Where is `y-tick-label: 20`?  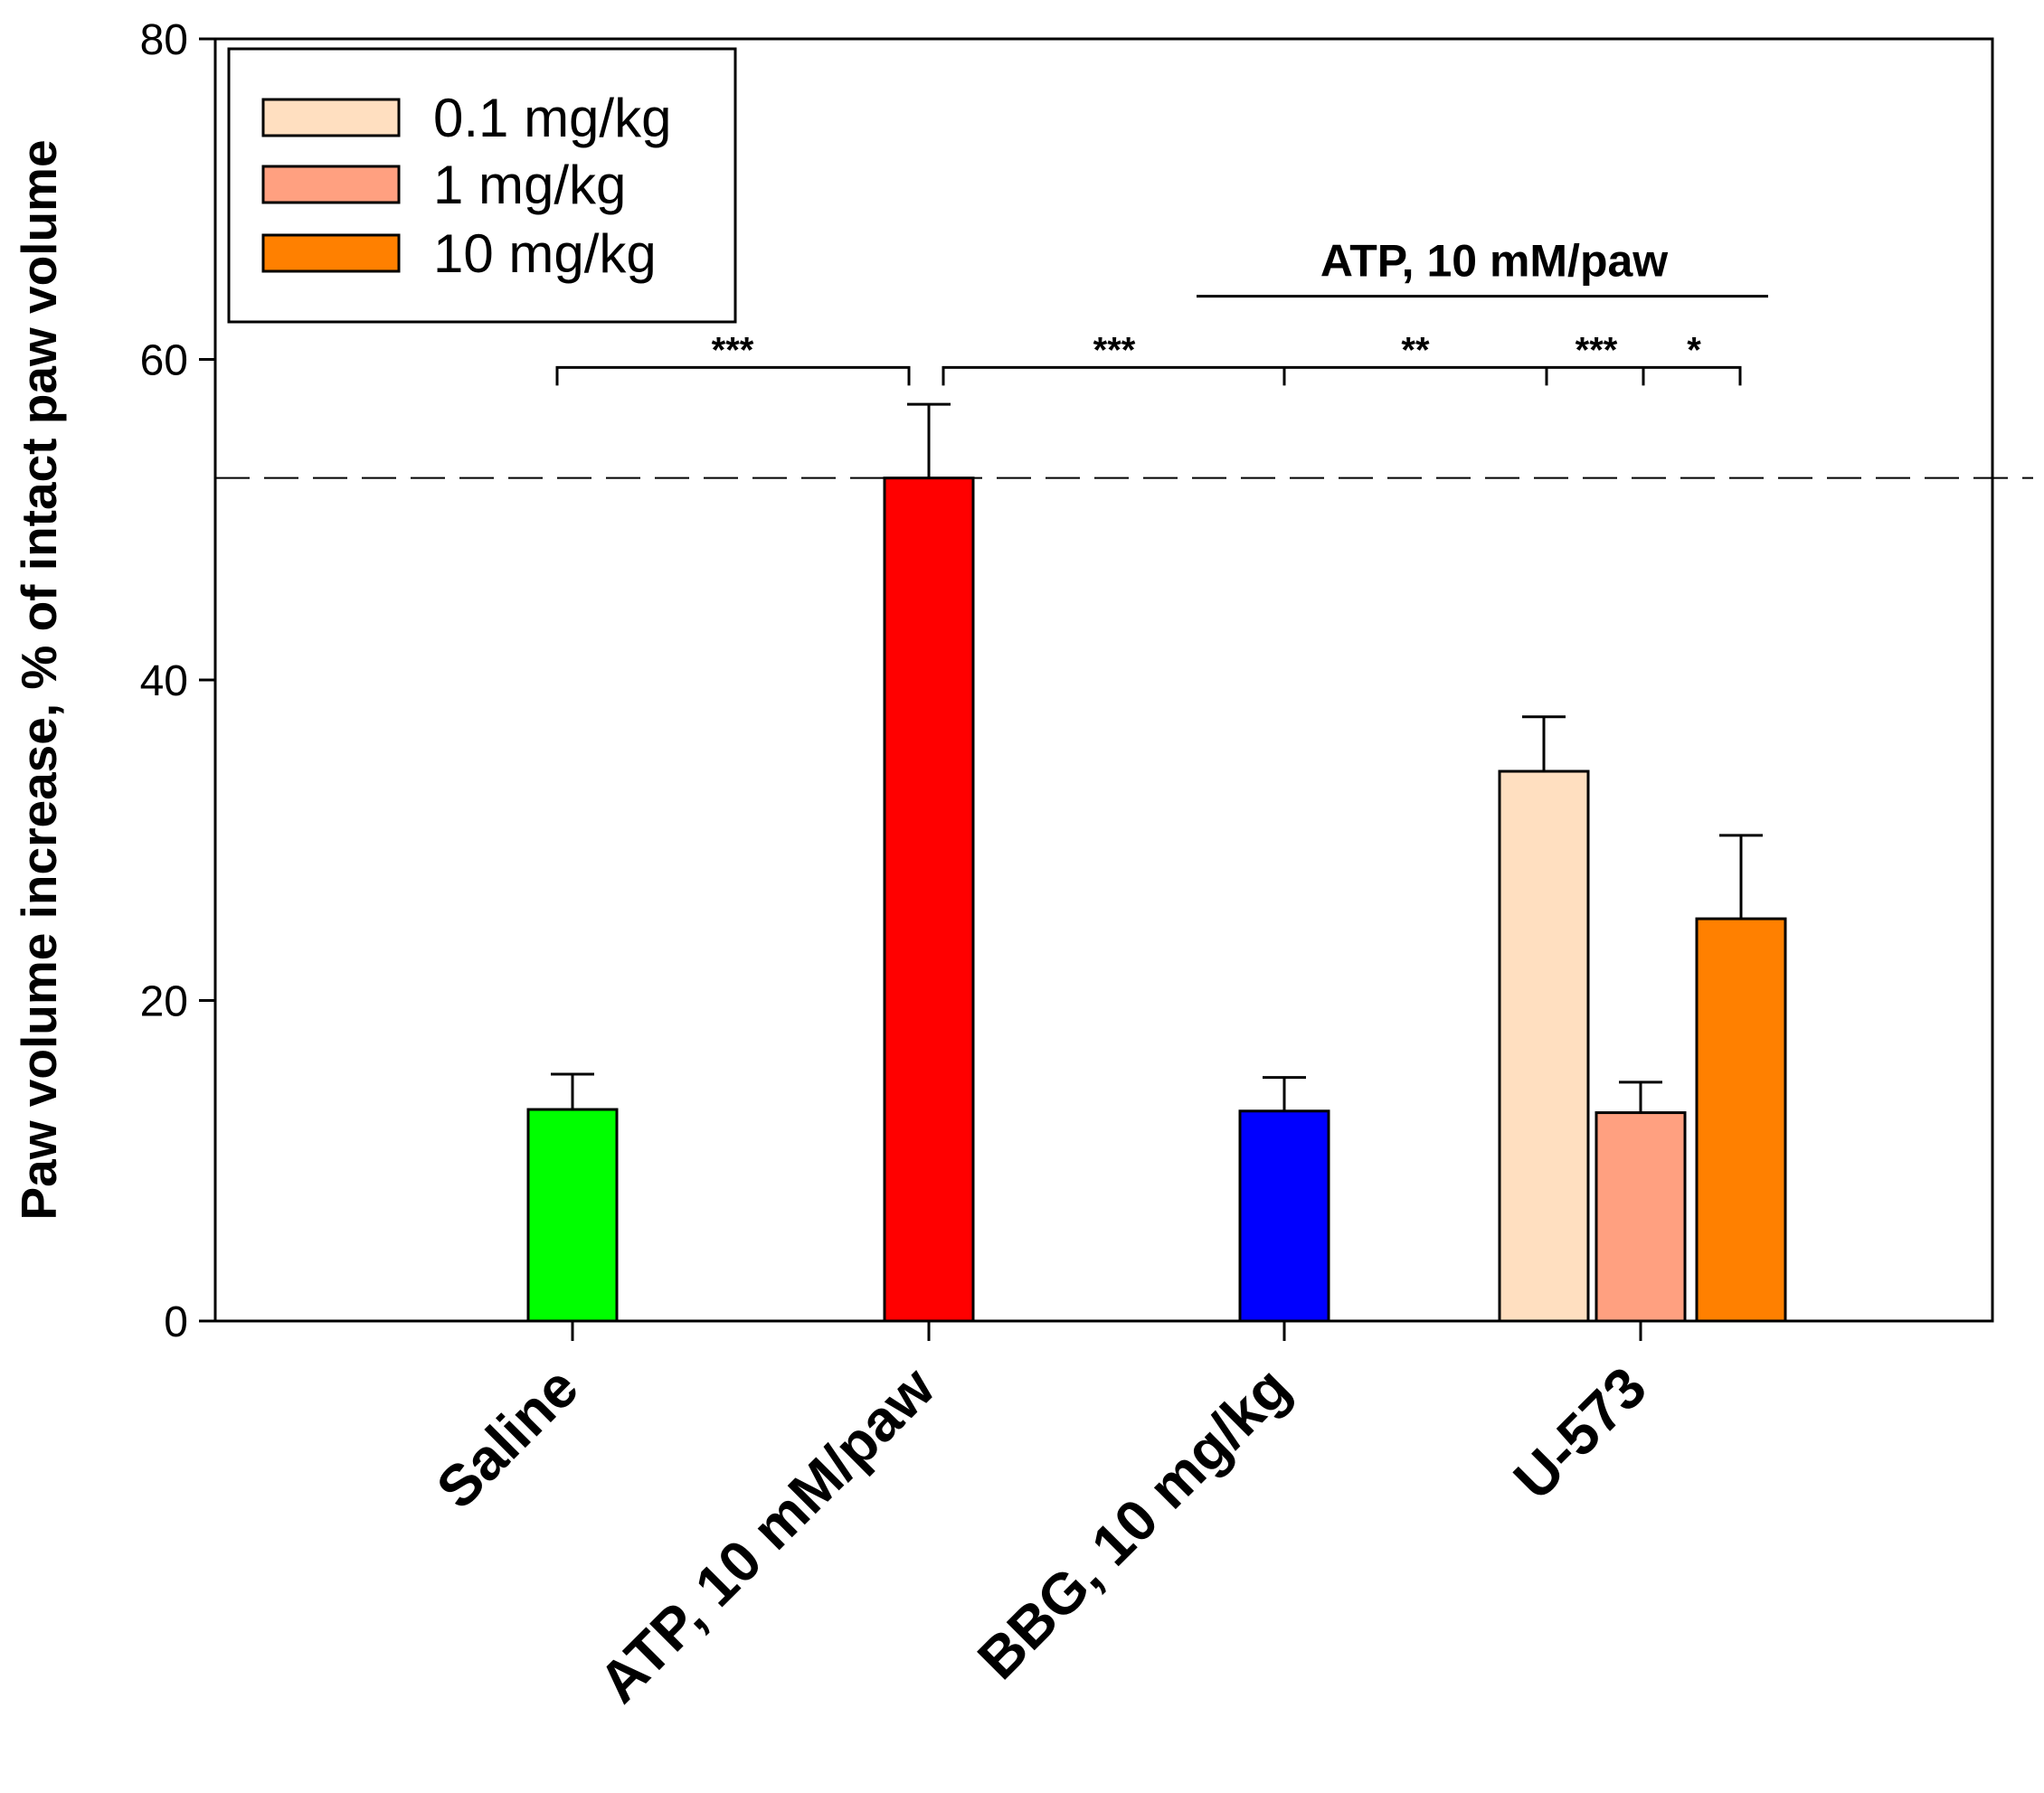
y-tick-label: 20 is located at coordinates (164, 1002).